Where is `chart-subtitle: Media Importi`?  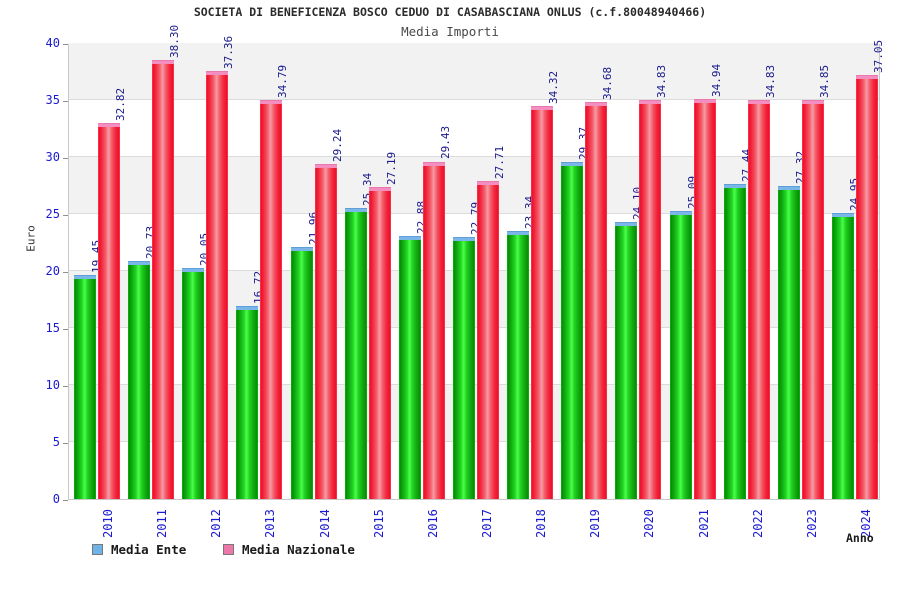 chart-subtitle: Media Importi is located at coordinates (450, 31).